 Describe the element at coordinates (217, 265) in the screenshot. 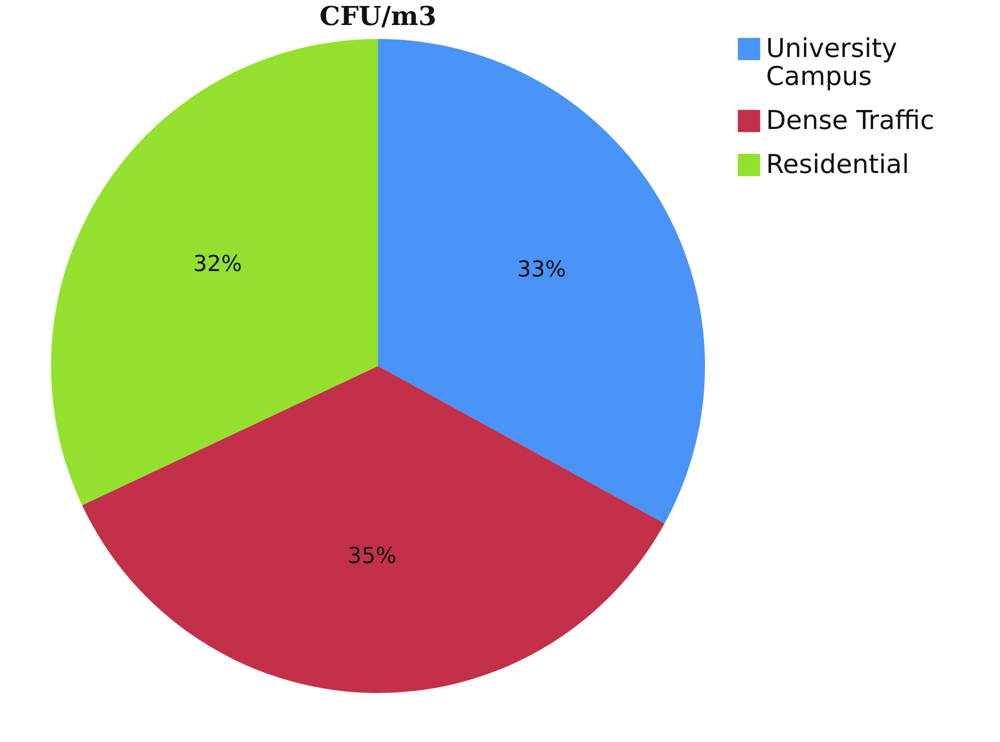

I see `data-label: 32%` at that location.